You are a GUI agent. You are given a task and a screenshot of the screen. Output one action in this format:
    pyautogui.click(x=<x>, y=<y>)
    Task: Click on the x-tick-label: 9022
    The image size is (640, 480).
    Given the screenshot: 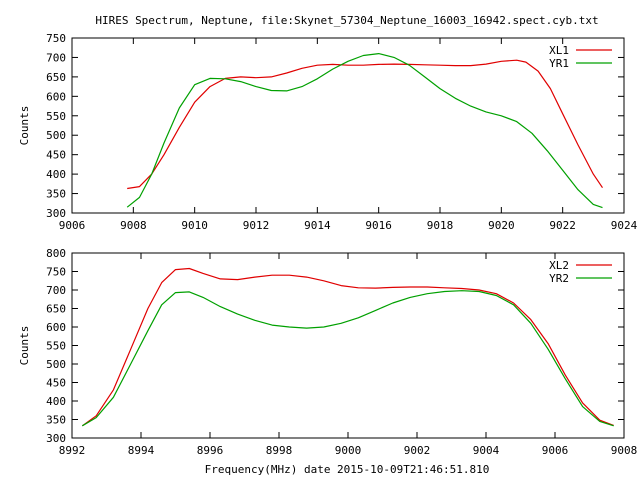 What is the action you would take?
    pyautogui.click(x=562, y=225)
    